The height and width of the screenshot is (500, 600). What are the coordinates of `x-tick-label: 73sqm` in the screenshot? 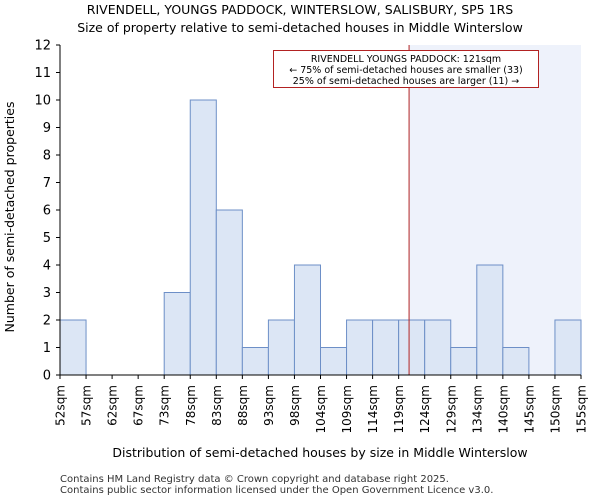 It's located at (165, 405).